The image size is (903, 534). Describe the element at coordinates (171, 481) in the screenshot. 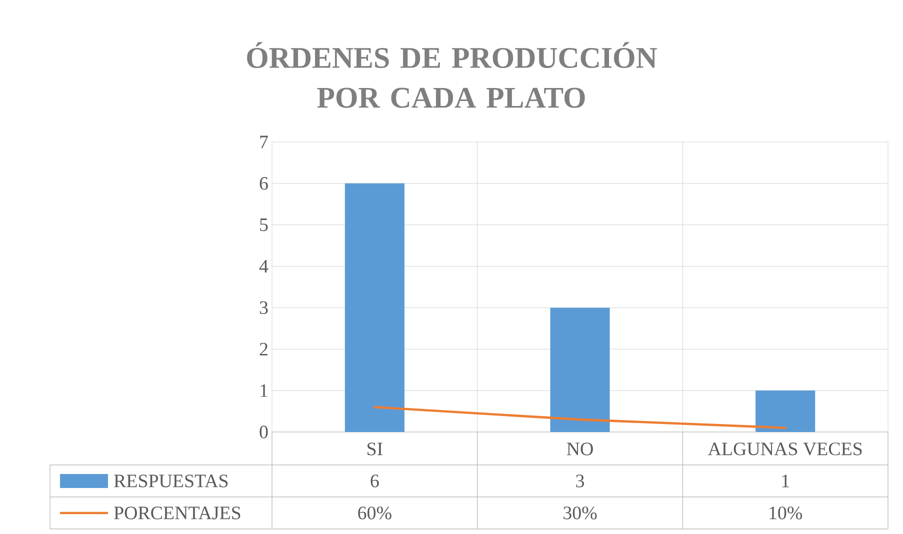

I see `legend-label: RESPUESTAS` at that location.